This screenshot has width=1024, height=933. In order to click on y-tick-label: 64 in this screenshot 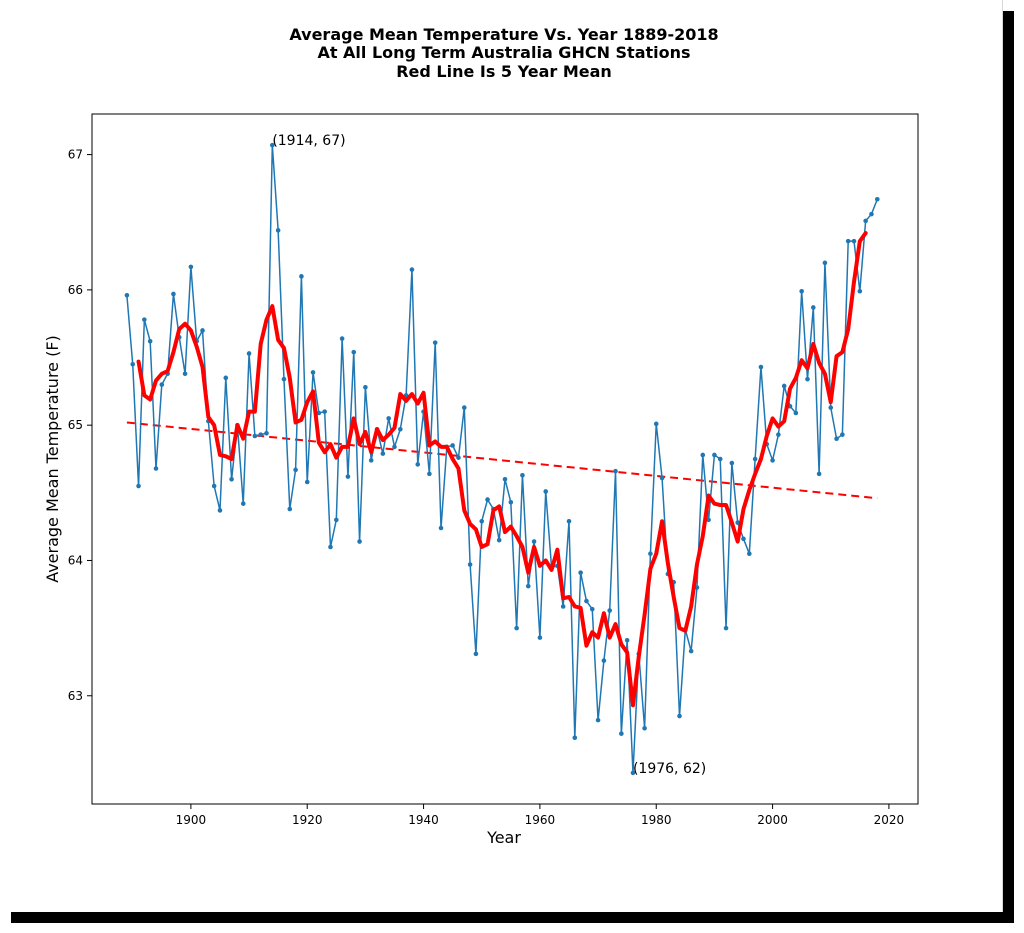, I will do `click(75, 560)`.